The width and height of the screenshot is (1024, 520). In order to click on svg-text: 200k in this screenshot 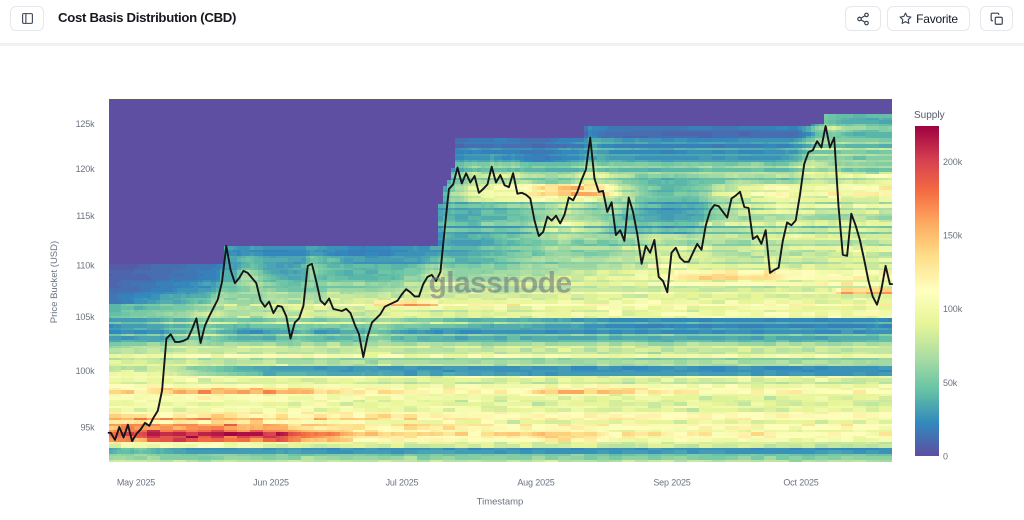, I will do `click(953, 162)`.